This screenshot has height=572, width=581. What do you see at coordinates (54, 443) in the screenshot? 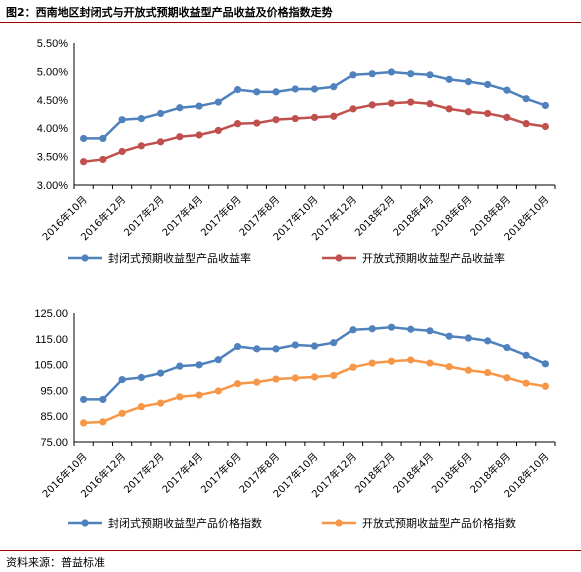
I see `y-tick-label: 75.00` at bounding box center [54, 443].